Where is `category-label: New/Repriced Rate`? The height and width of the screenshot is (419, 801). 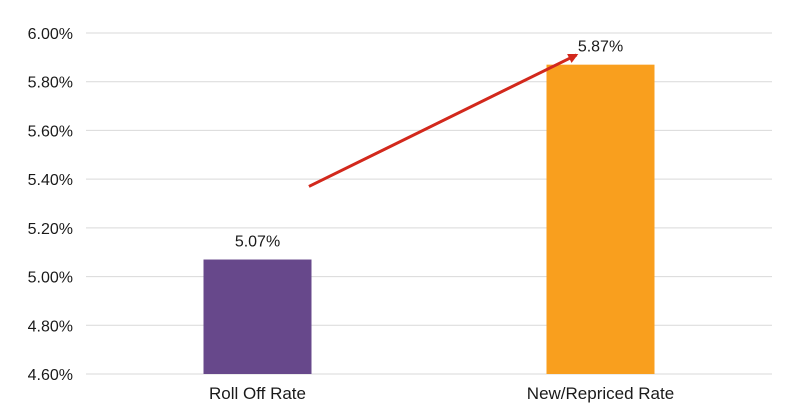 category-label: New/Repriced Rate is located at coordinates (600, 393).